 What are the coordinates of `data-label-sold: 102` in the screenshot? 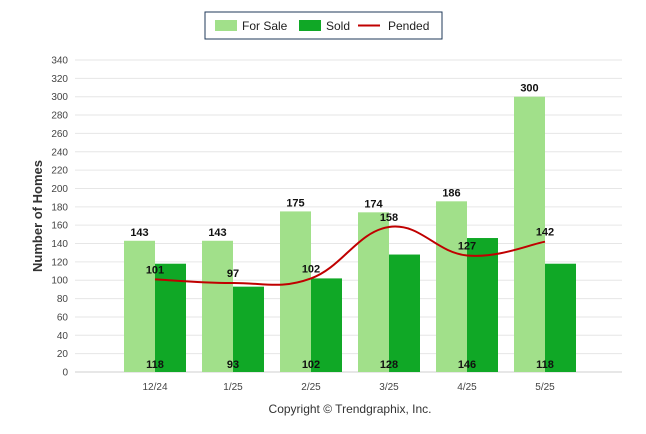 It's located at (311, 365).